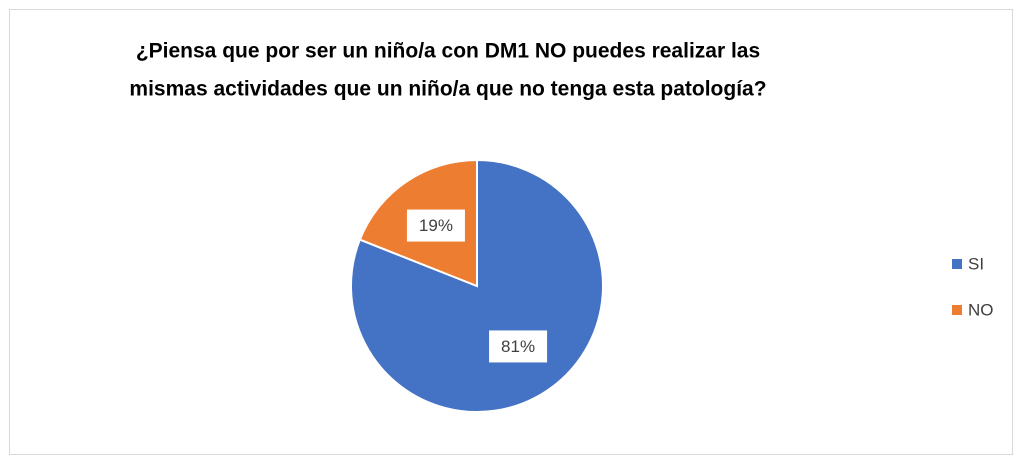 The image size is (1022, 455). I want to click on data-label: 81%, so click(518, 346).